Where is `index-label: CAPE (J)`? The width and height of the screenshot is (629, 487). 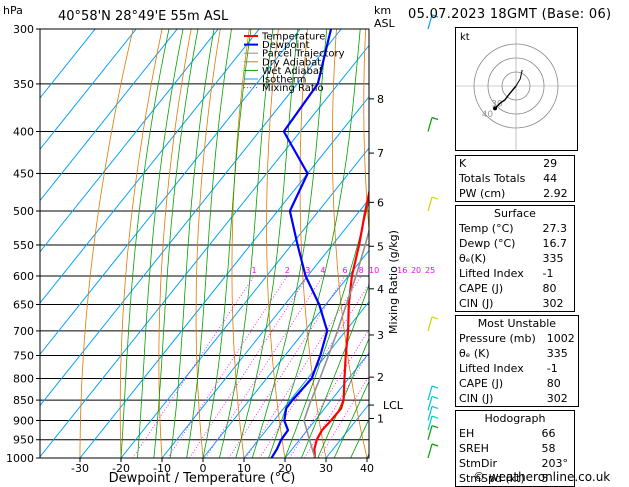 index-label: CAPE (J) is located at coordinates (481, 383).